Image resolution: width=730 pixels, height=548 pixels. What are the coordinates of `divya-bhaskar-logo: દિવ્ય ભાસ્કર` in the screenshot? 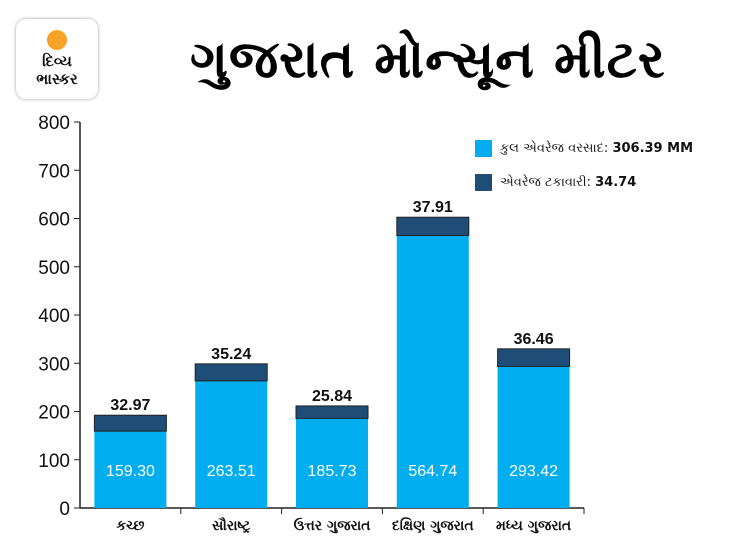 It's located at (57, 59).